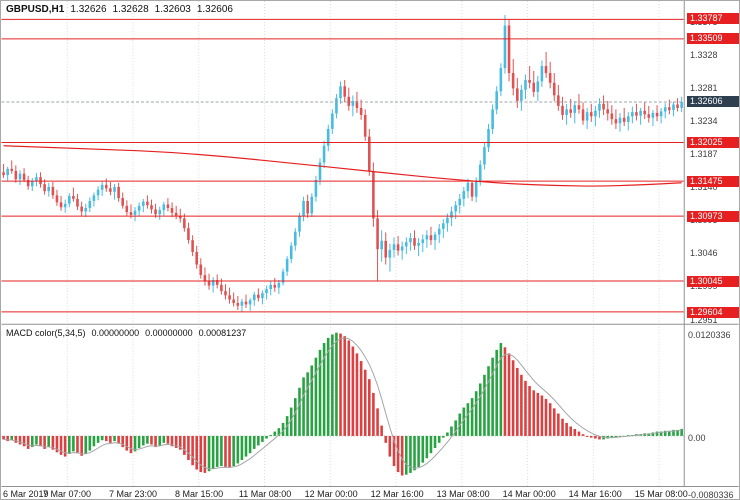 The image size is (740, 500). Describe the element at coordinates (370, 493) in the screenshot. I see `time-axis` at that location.